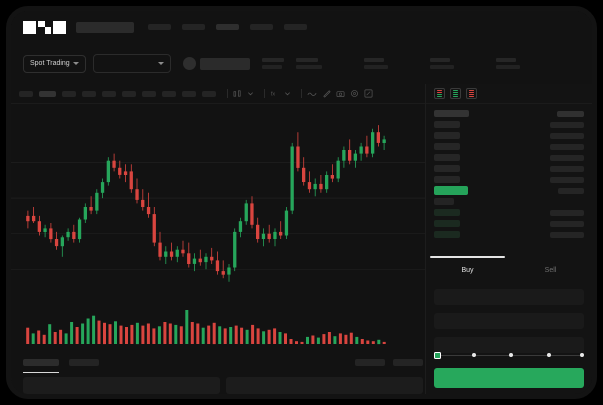  What do you see at coordinates (59, 27) in the screenshot?
I see `logo-block-x` at bounding box center [59, 27].